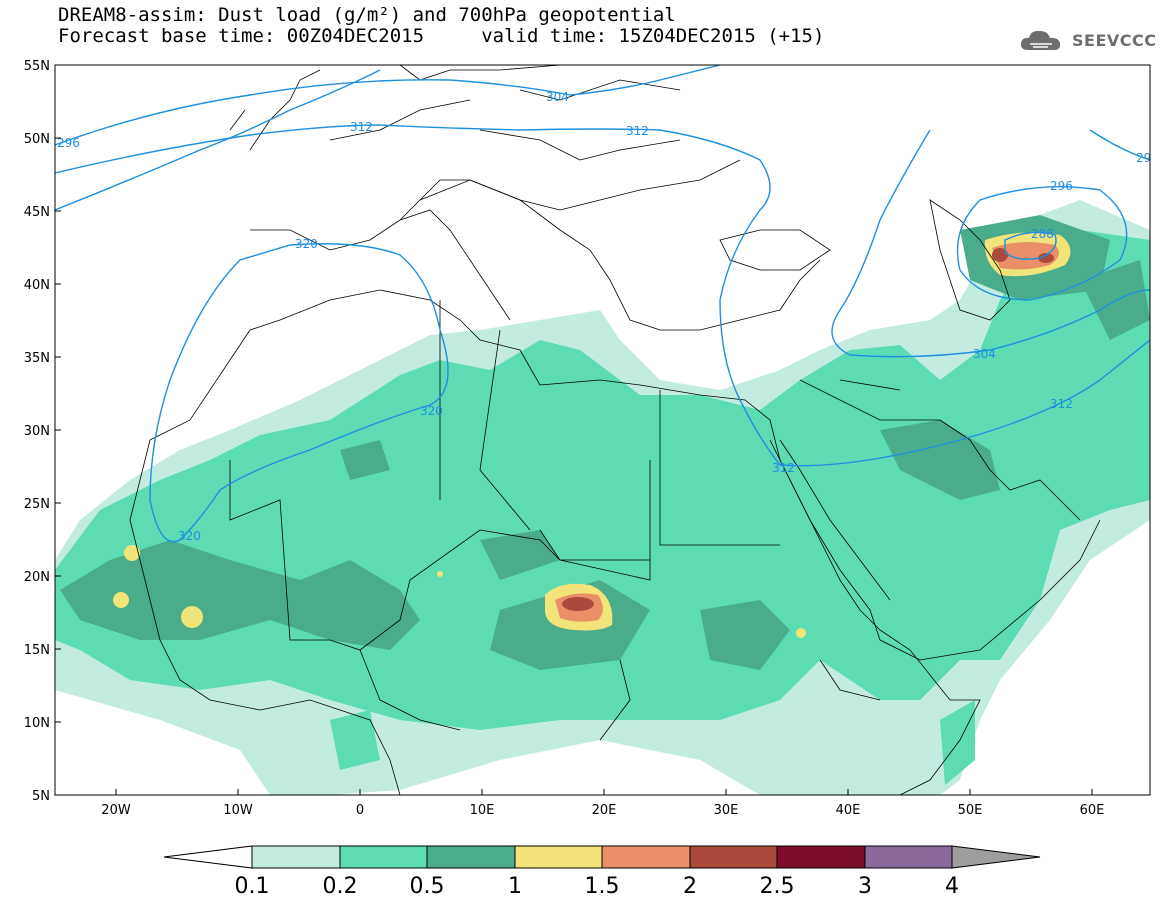  I want to click on coastline-europe, so click(535, 255).